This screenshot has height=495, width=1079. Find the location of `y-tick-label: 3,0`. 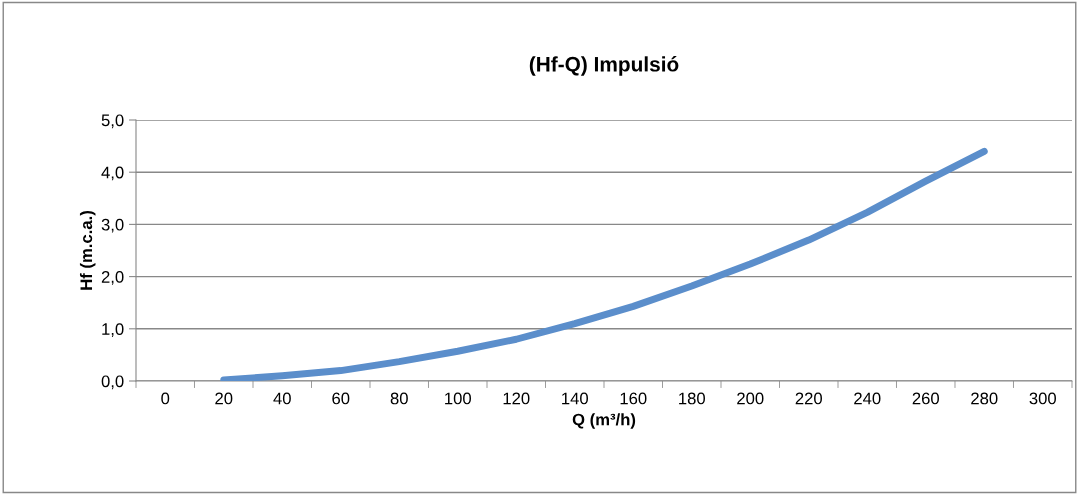

y-tick-label: 3,0 is located at coordinates (112, 225).